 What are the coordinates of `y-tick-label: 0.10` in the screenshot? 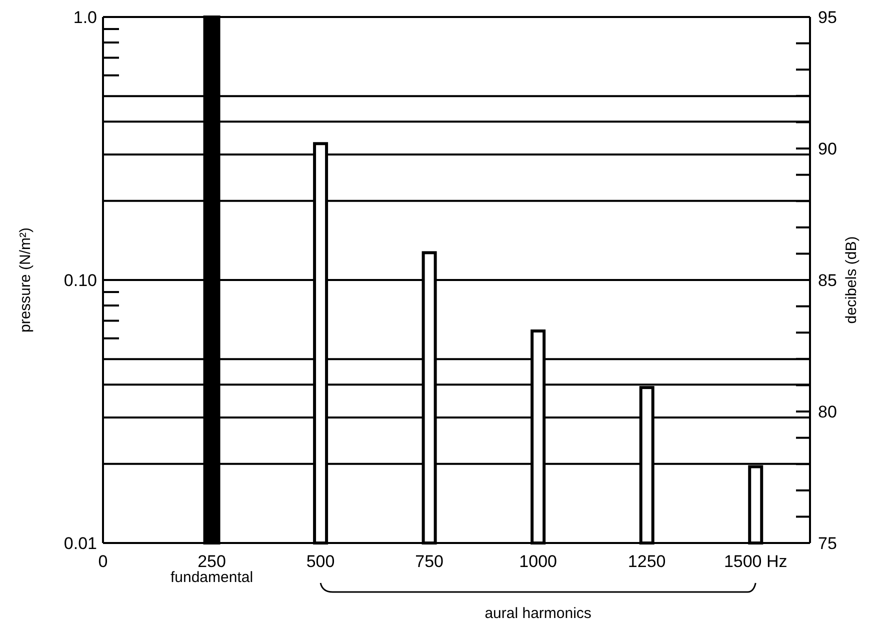 It's located at (80, 280).